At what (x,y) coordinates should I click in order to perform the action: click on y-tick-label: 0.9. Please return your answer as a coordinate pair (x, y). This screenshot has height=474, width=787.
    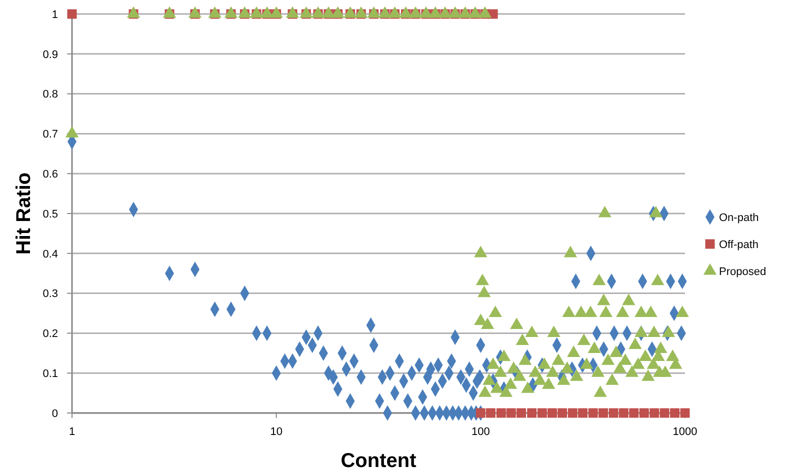
    Looking at the image, I should click on (50, 54).